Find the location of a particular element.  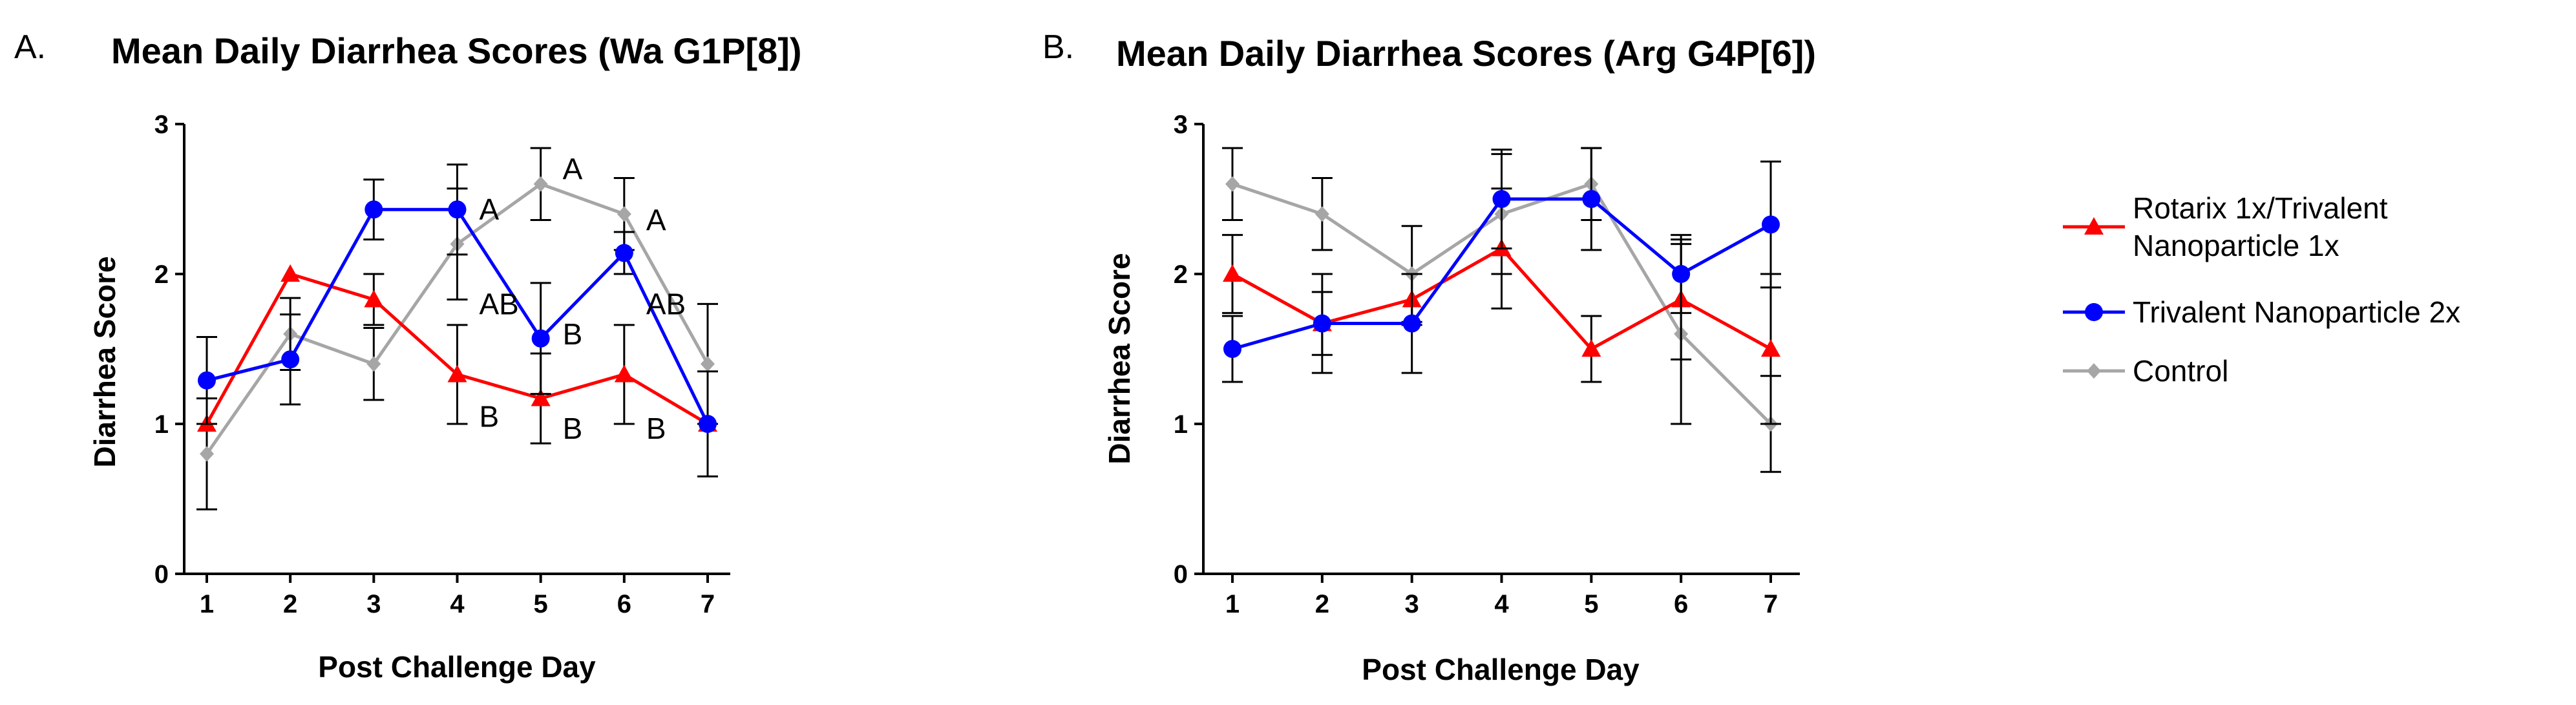

panel-a-y-tick-label: 3 is located at coordinates (161, 124).